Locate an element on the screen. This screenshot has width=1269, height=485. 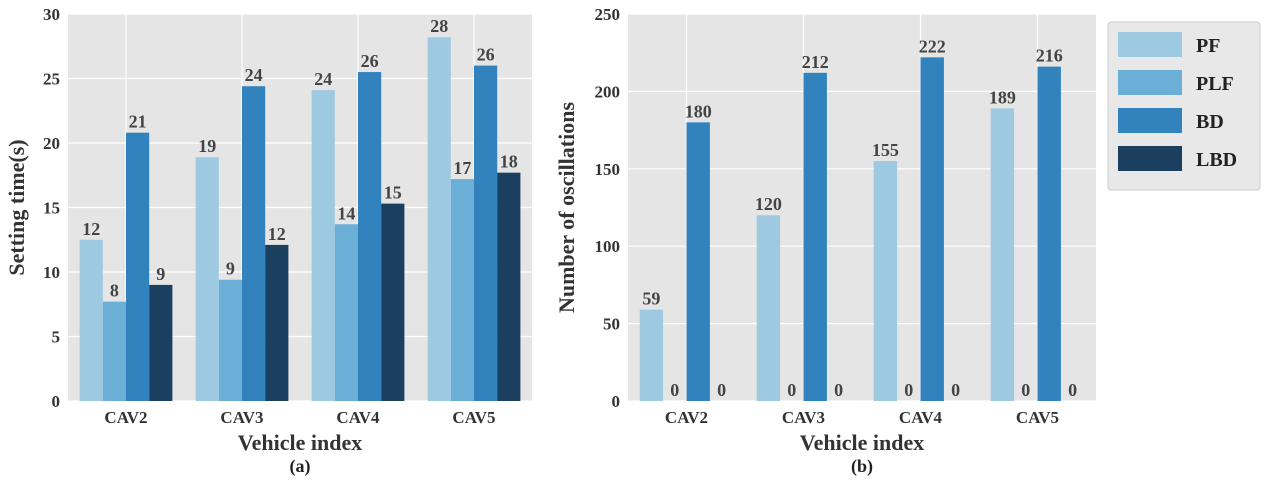
chart-b-bar-bd-cav5 is located at coordinates (1049, 233).